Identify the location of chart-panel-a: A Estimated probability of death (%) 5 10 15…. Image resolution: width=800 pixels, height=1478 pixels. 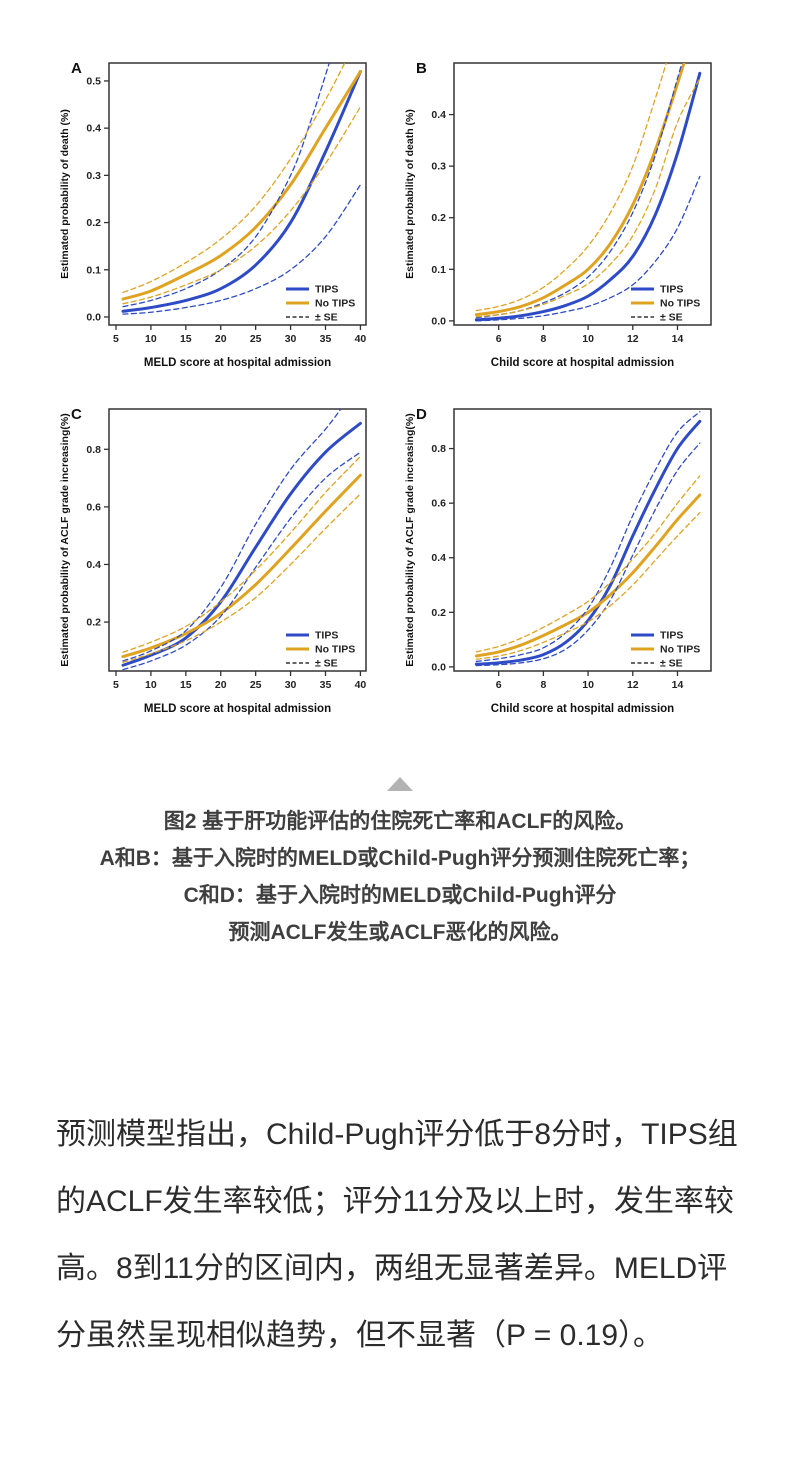
(213, 214).